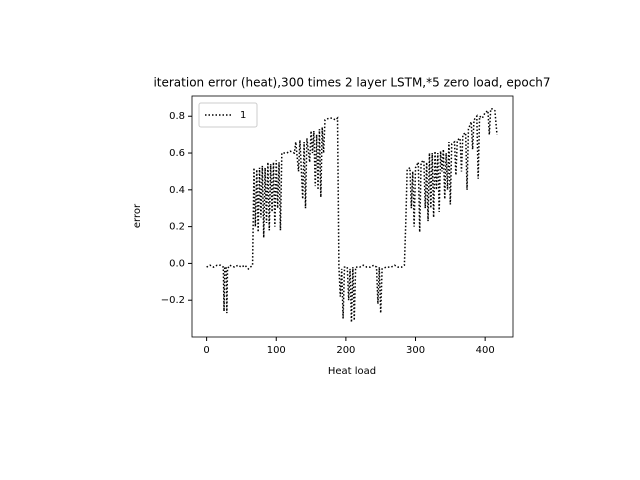 This screenshot has width=640, height=480. What do you see at coordinates (206, 350) in the screenshot?
I see `x-tick-label: 0` at bounding box center [206, 350].